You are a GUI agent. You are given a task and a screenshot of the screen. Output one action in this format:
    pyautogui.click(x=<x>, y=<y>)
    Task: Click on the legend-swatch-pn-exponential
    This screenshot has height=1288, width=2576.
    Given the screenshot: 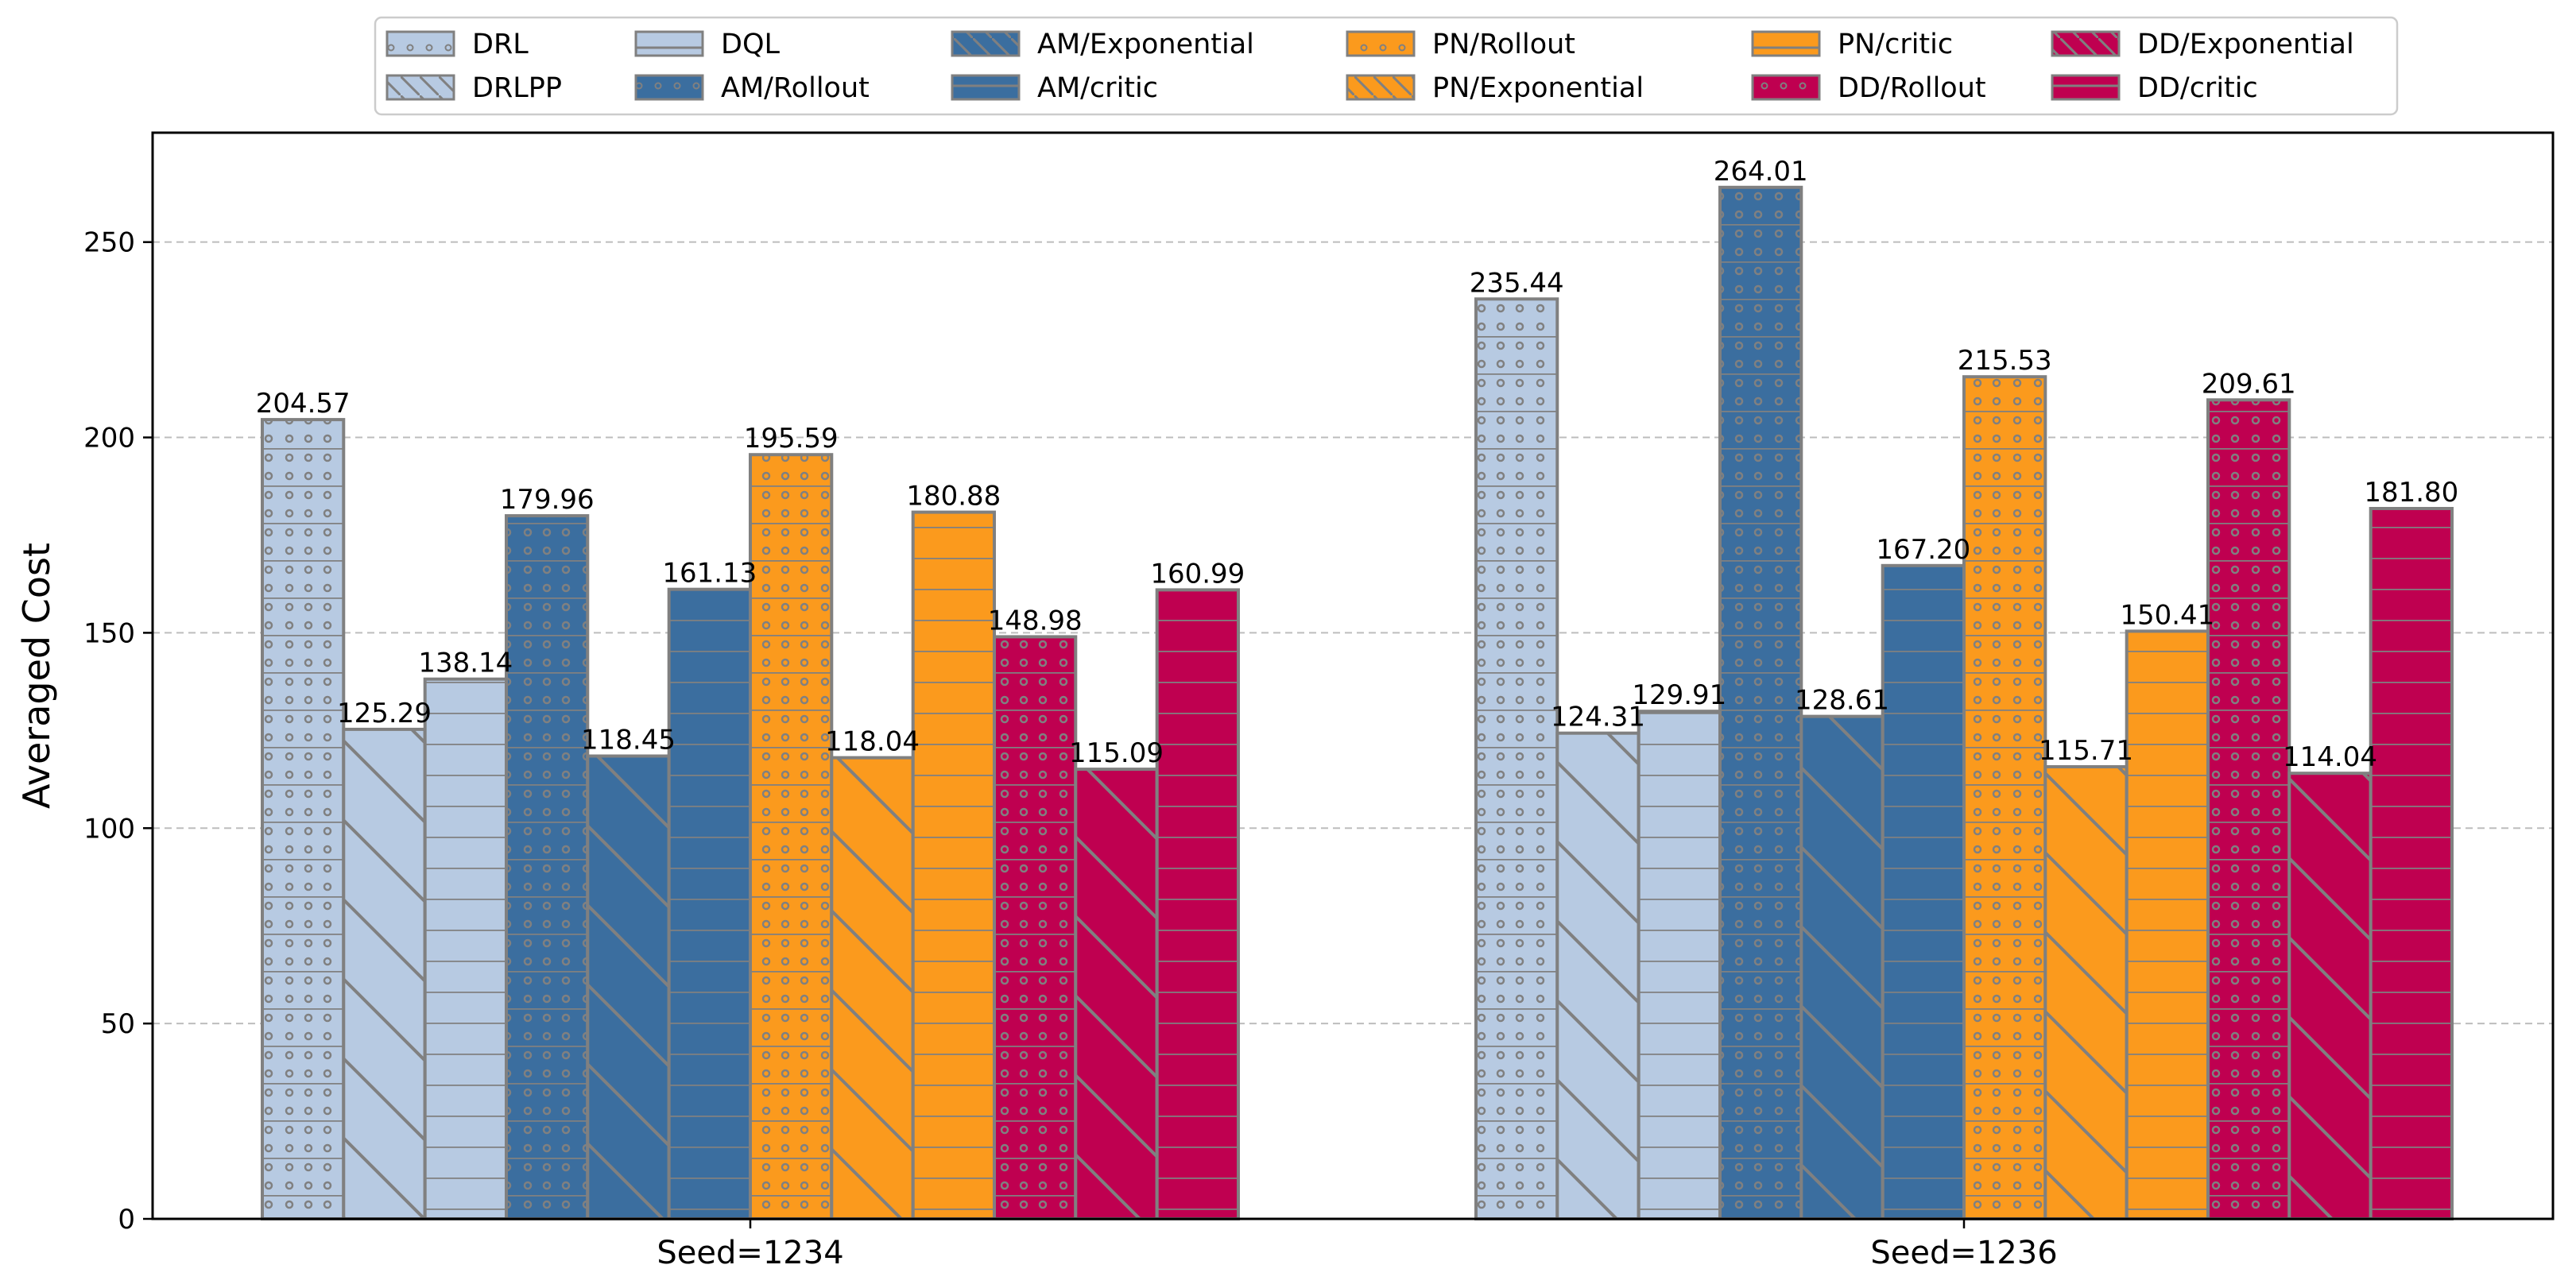 What is the action you would take?
    pyautogui.click(x=1381, y=87)
    